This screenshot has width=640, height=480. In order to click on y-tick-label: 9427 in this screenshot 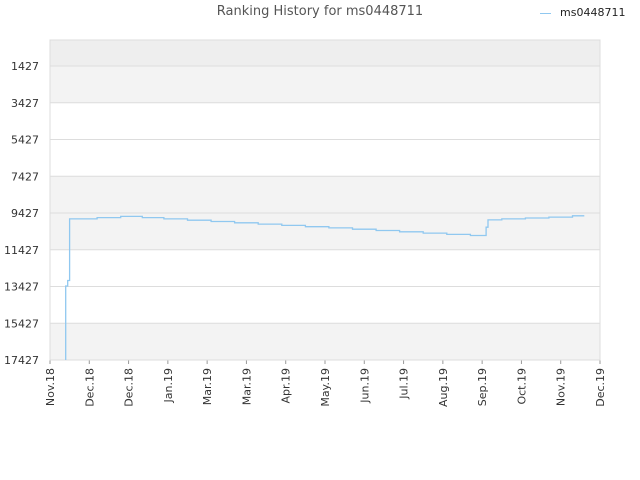, I will do `click(25, 213)`.